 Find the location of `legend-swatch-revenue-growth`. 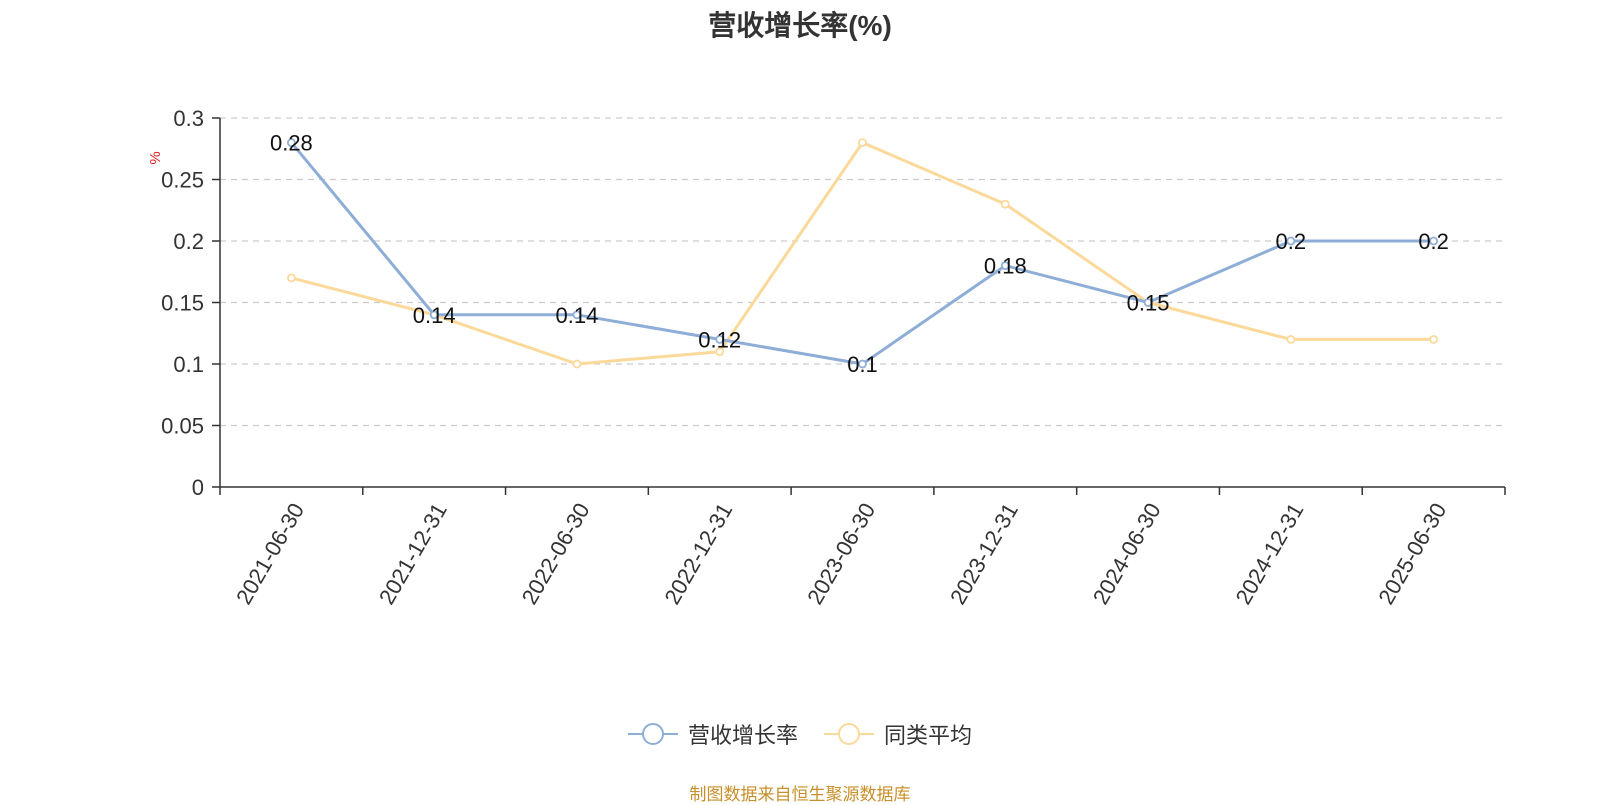

legend-swatch-revenue-growth is located at coordinates (652, 734).